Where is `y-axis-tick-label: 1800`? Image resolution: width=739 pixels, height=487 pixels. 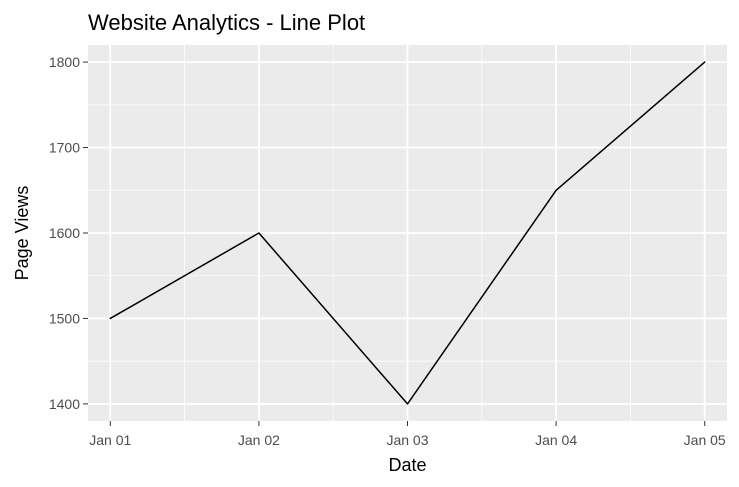
y-axis-tick-label: 1800 is located at coordinates (64, 62).